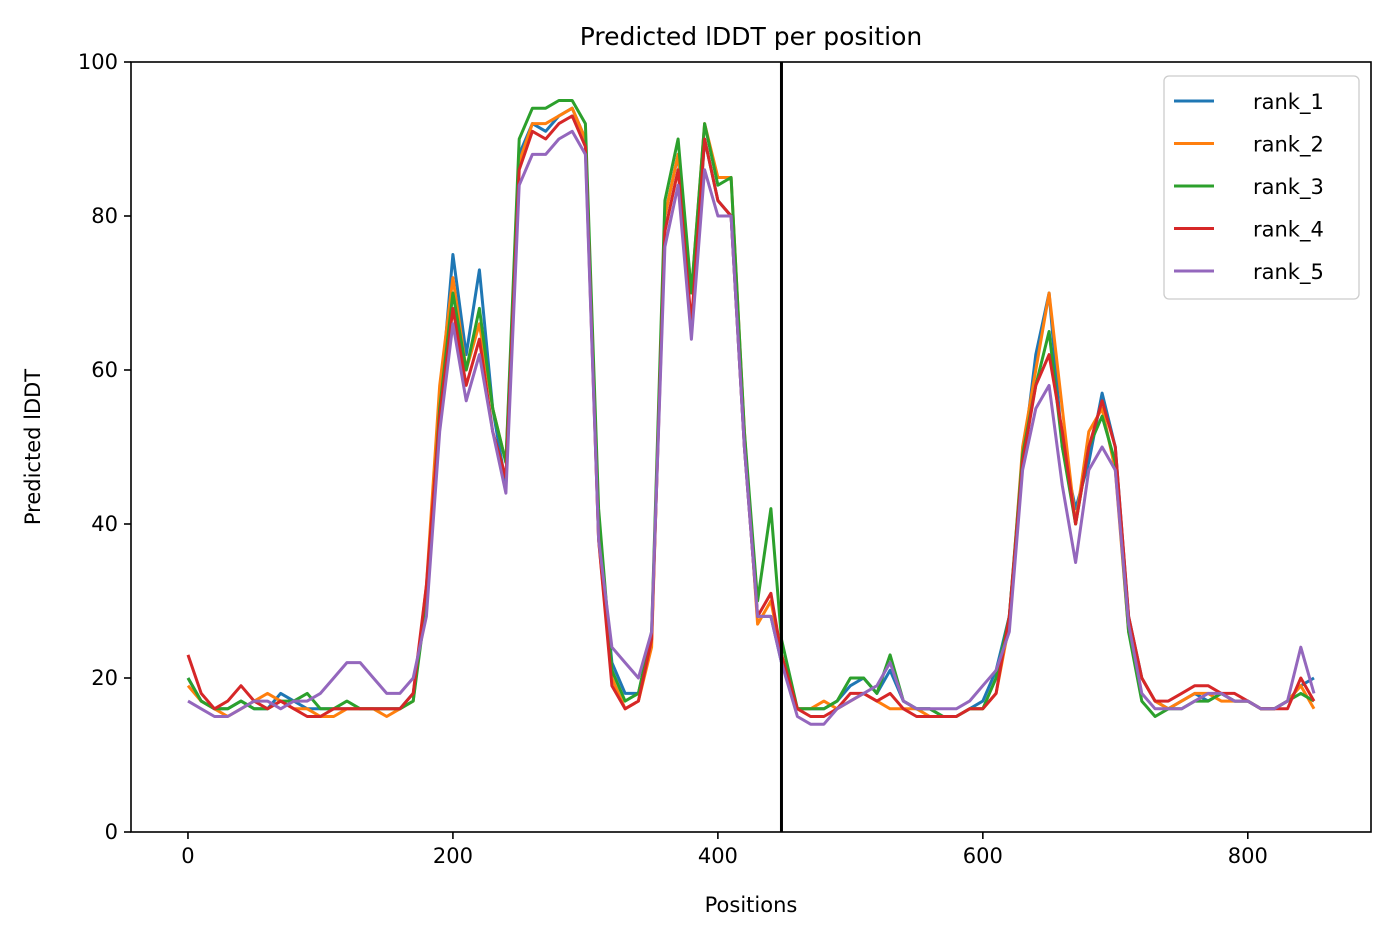  I want to click on y-tick-label: 80, so click(104, 216).